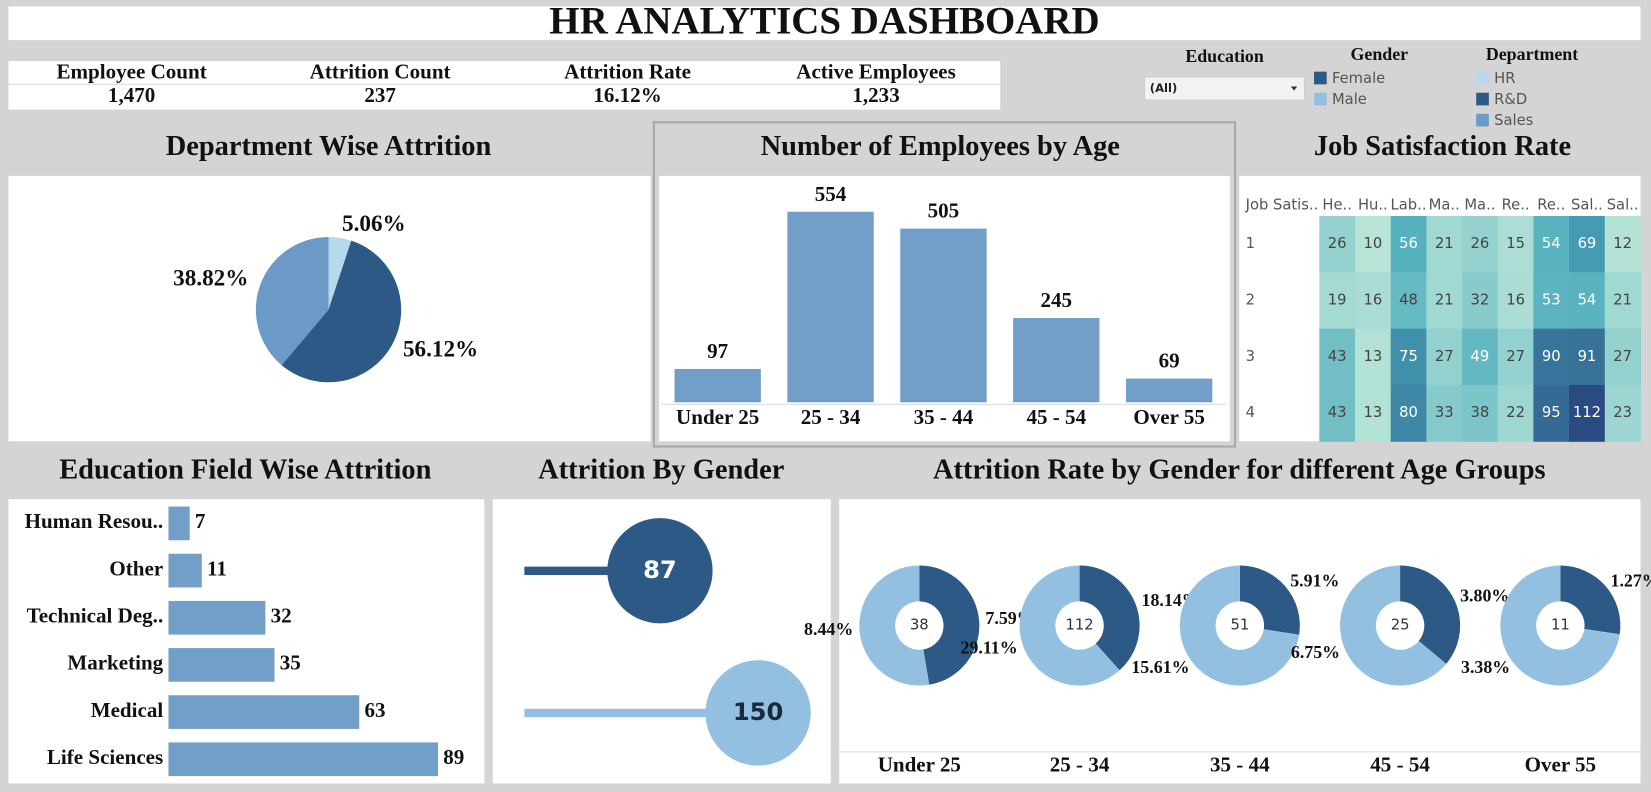 The image size is (1651, 792). I want to click on data-label: 35, so click(290, 663).